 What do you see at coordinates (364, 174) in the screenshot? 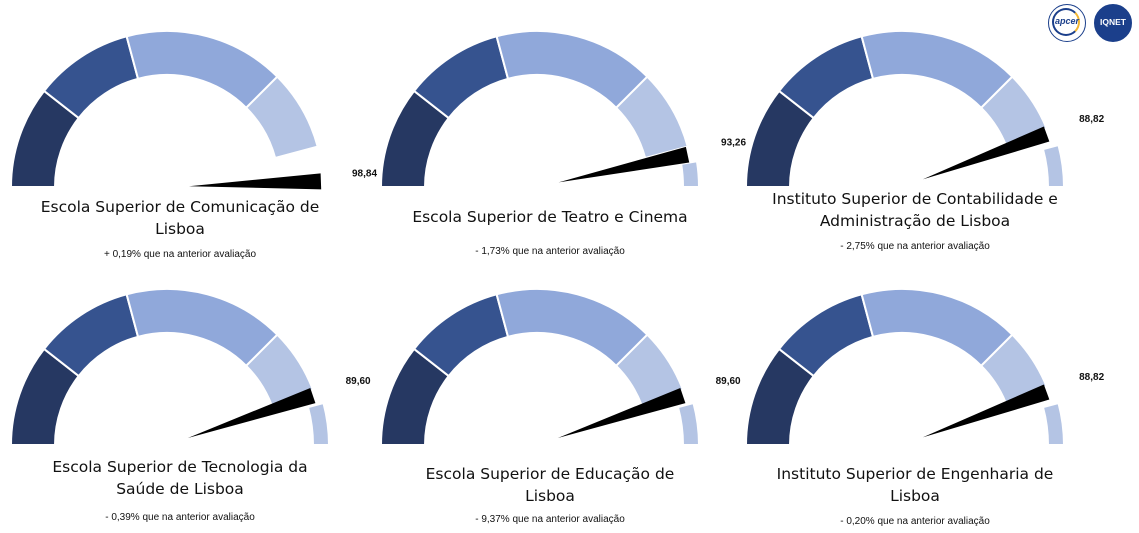
I see `gauge-value-label: 98,84` at bounding box center [364, 174].